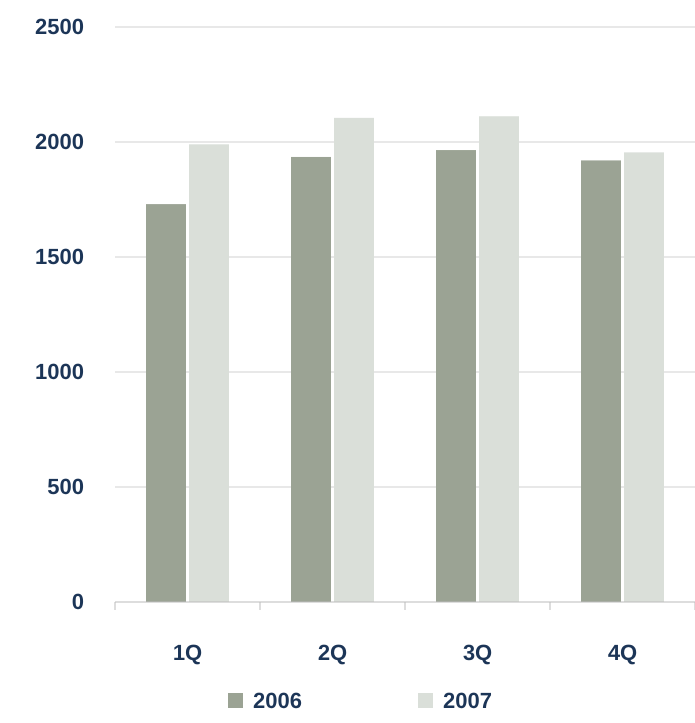  I want to click on legend-label: 2007, so click(467, 700).